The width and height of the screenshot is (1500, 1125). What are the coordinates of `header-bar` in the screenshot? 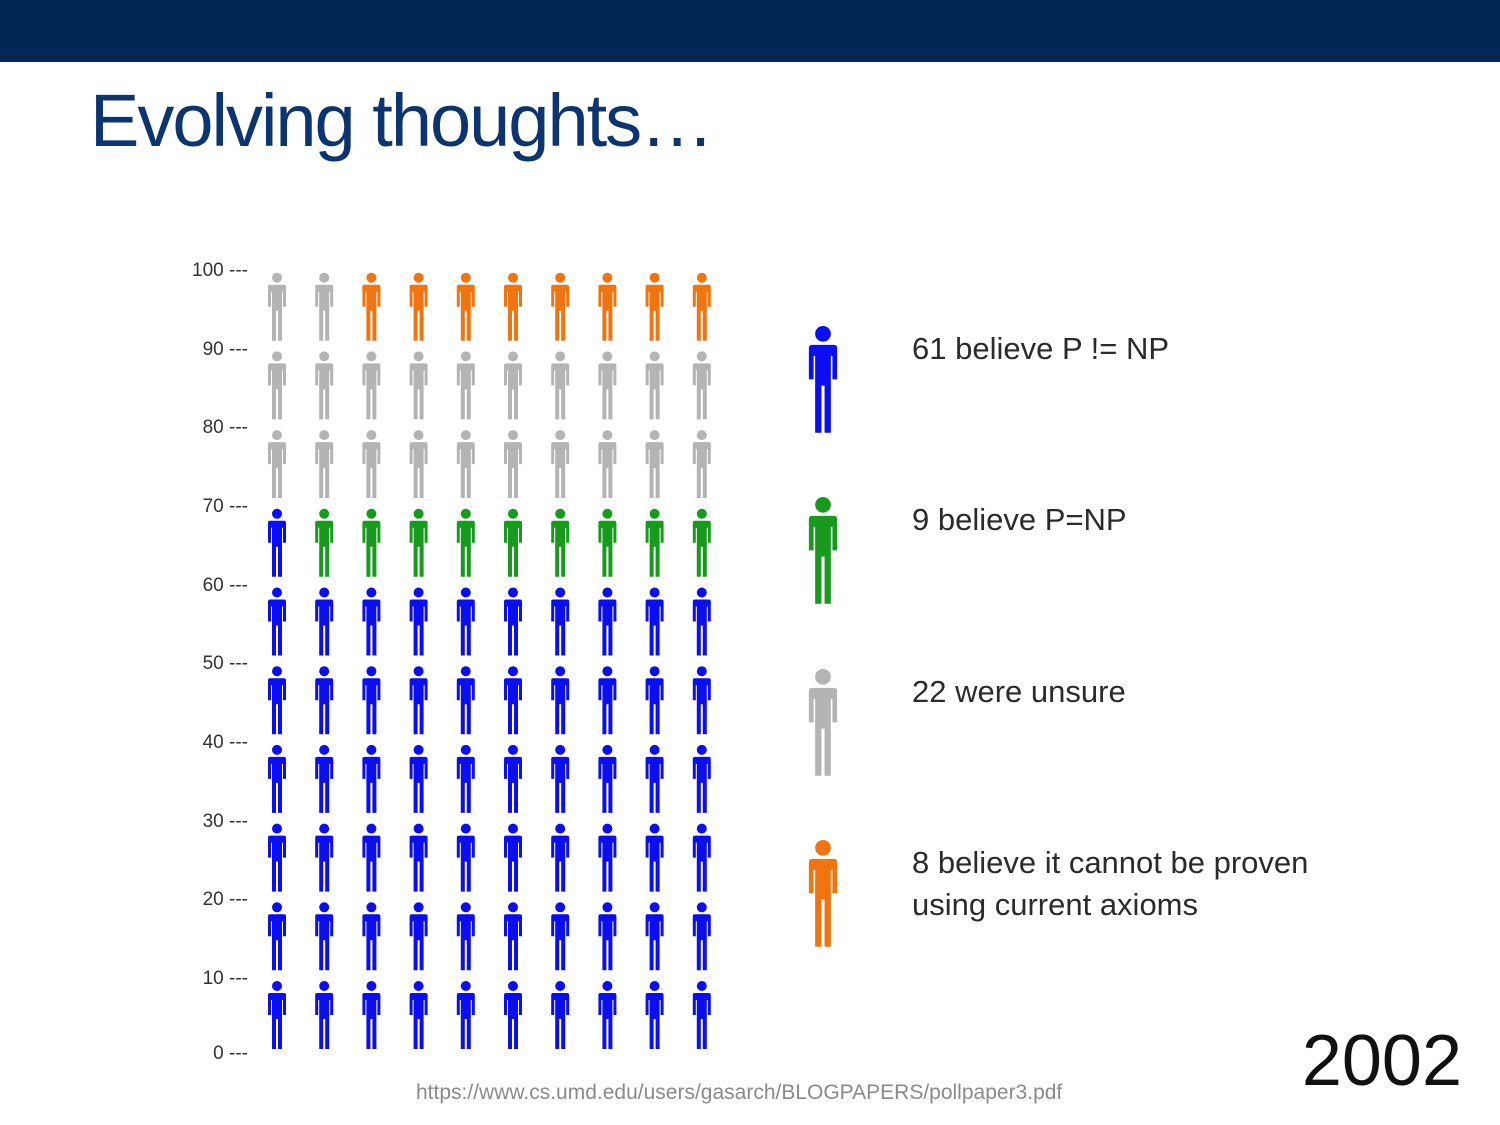 It's located at (750, 31).